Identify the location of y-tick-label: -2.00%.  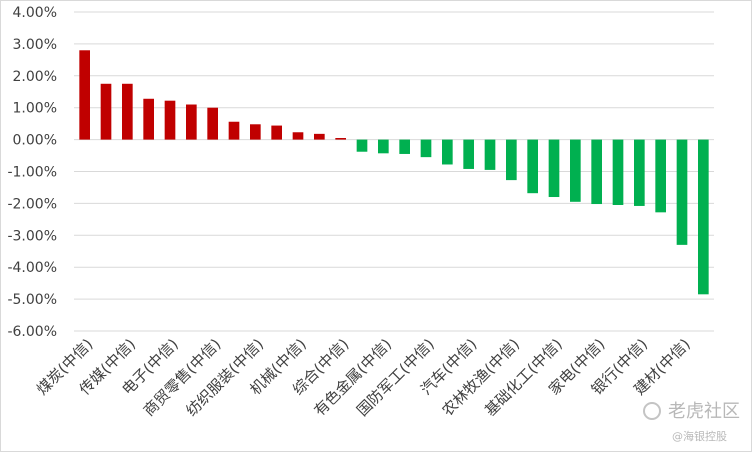
(32, 204).